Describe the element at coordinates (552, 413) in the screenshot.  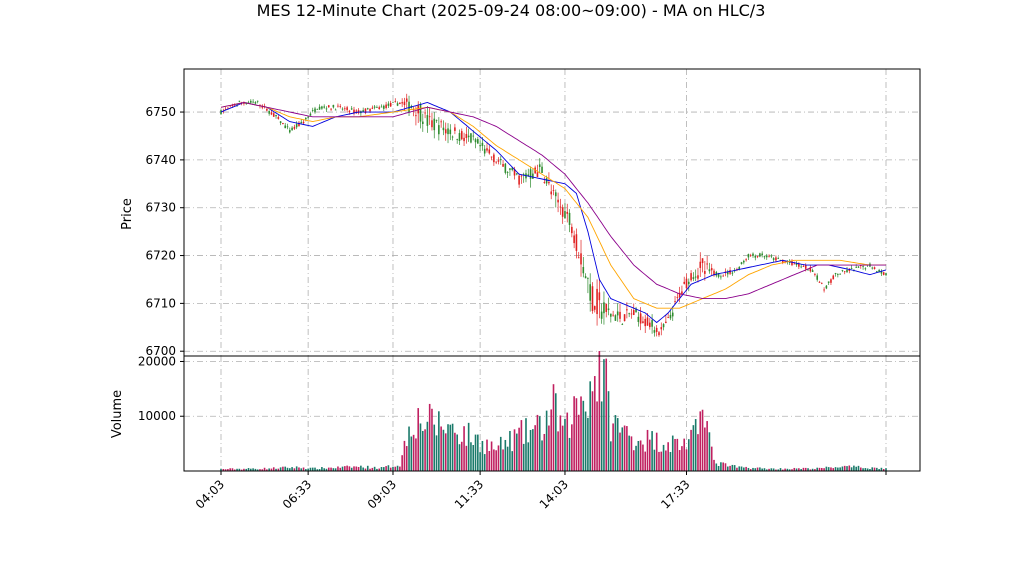
I see `volume-panel-frame` at that location.